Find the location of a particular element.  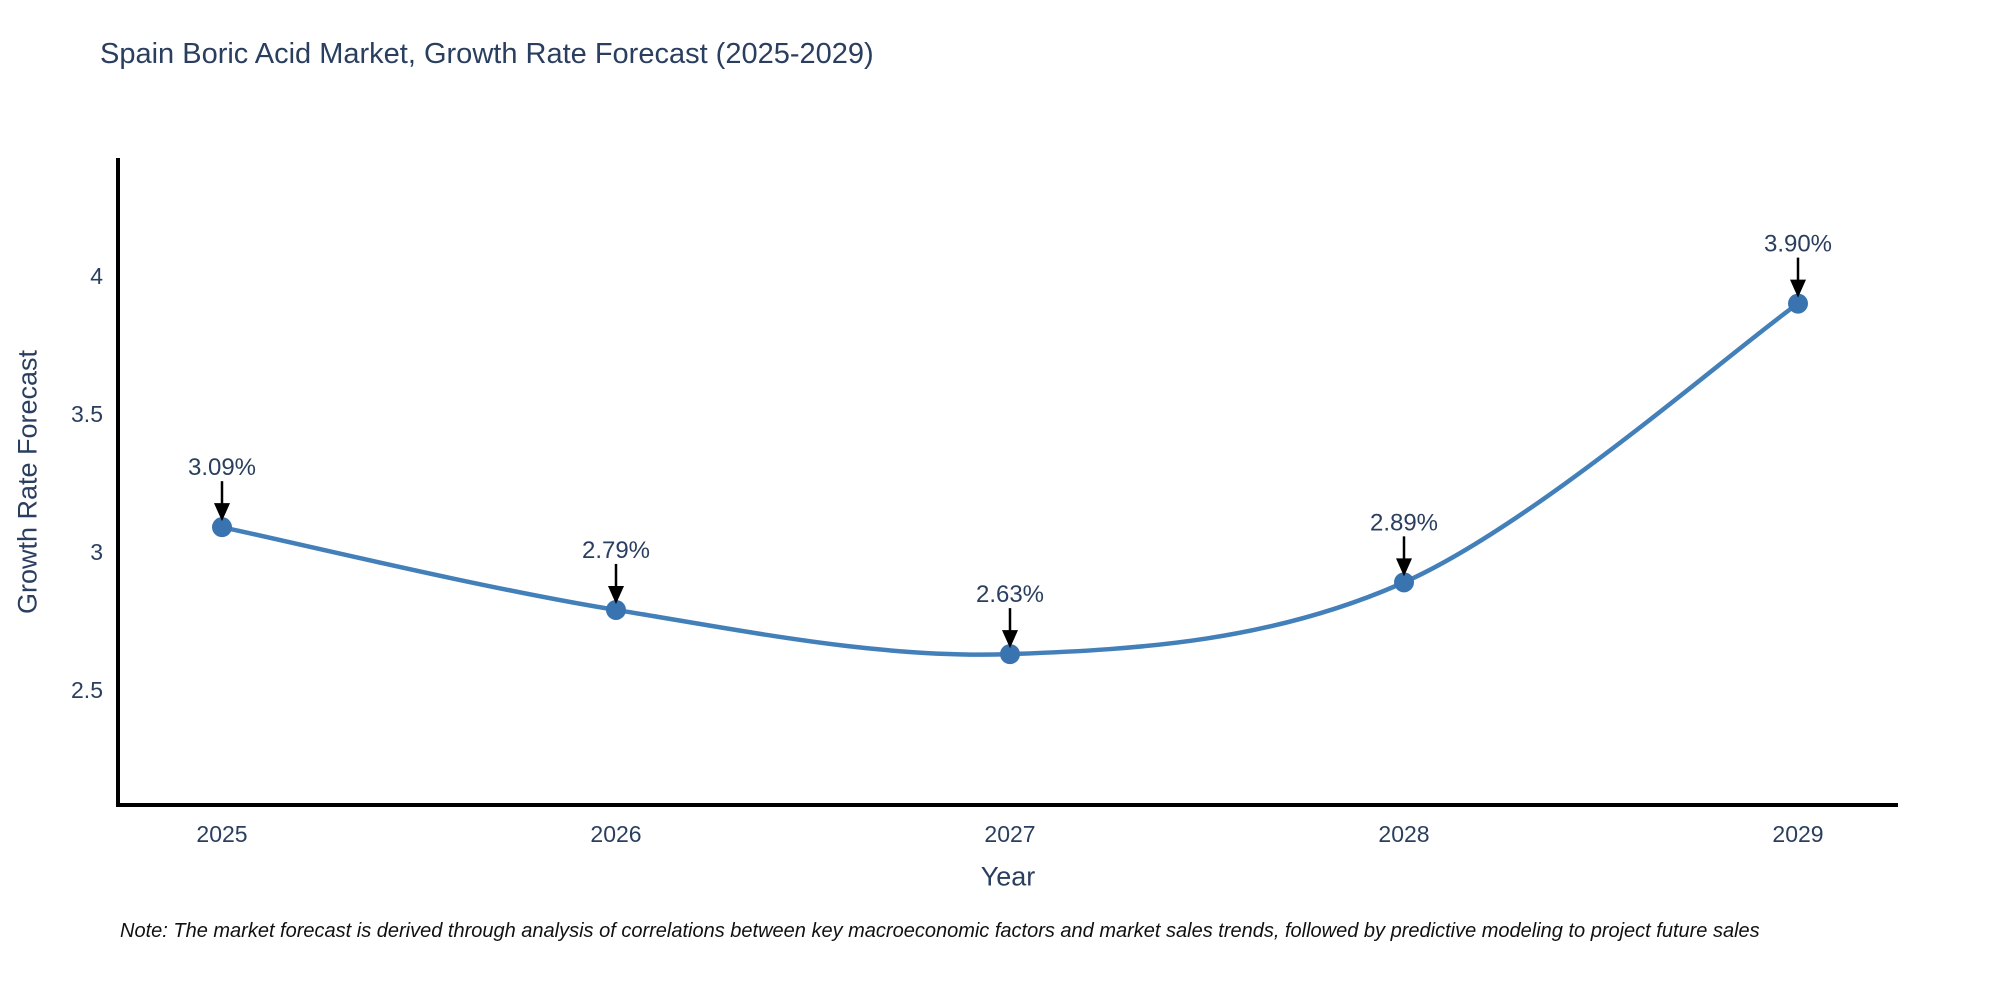

y-tick-label: 3.5 is located at coordinates (87, 414).